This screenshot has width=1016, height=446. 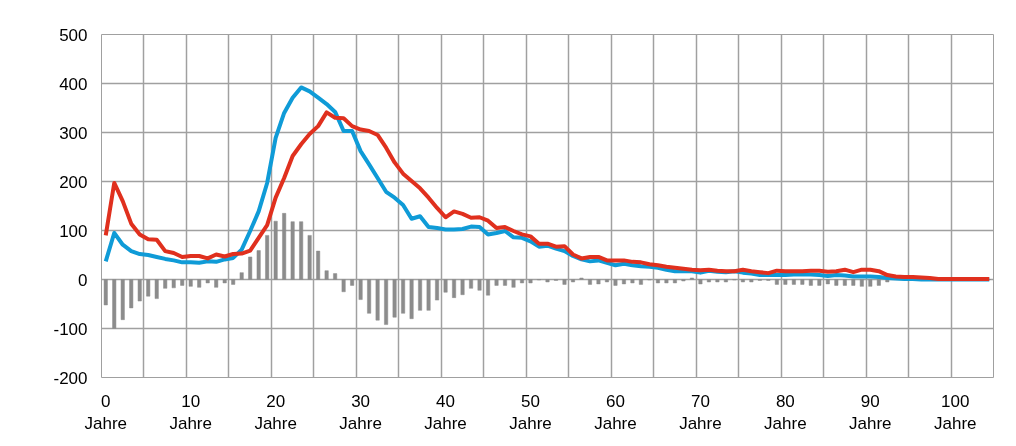 What do you see at coordinates (73, 84) in the screenshot?
I see `y-tick-label: 400` at bounding box center [73, 84].